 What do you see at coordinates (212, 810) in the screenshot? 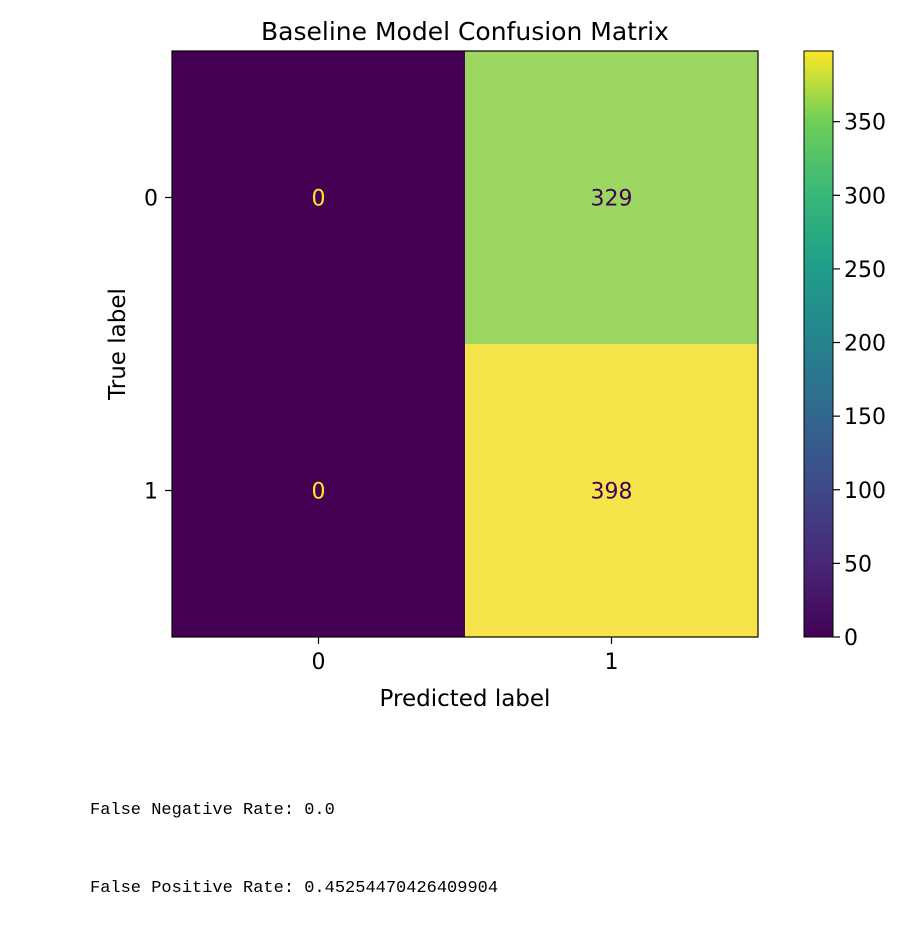
I see `false-negative-rate-line: False Negative Rate: 0.0` at bounding box center [212, 810].